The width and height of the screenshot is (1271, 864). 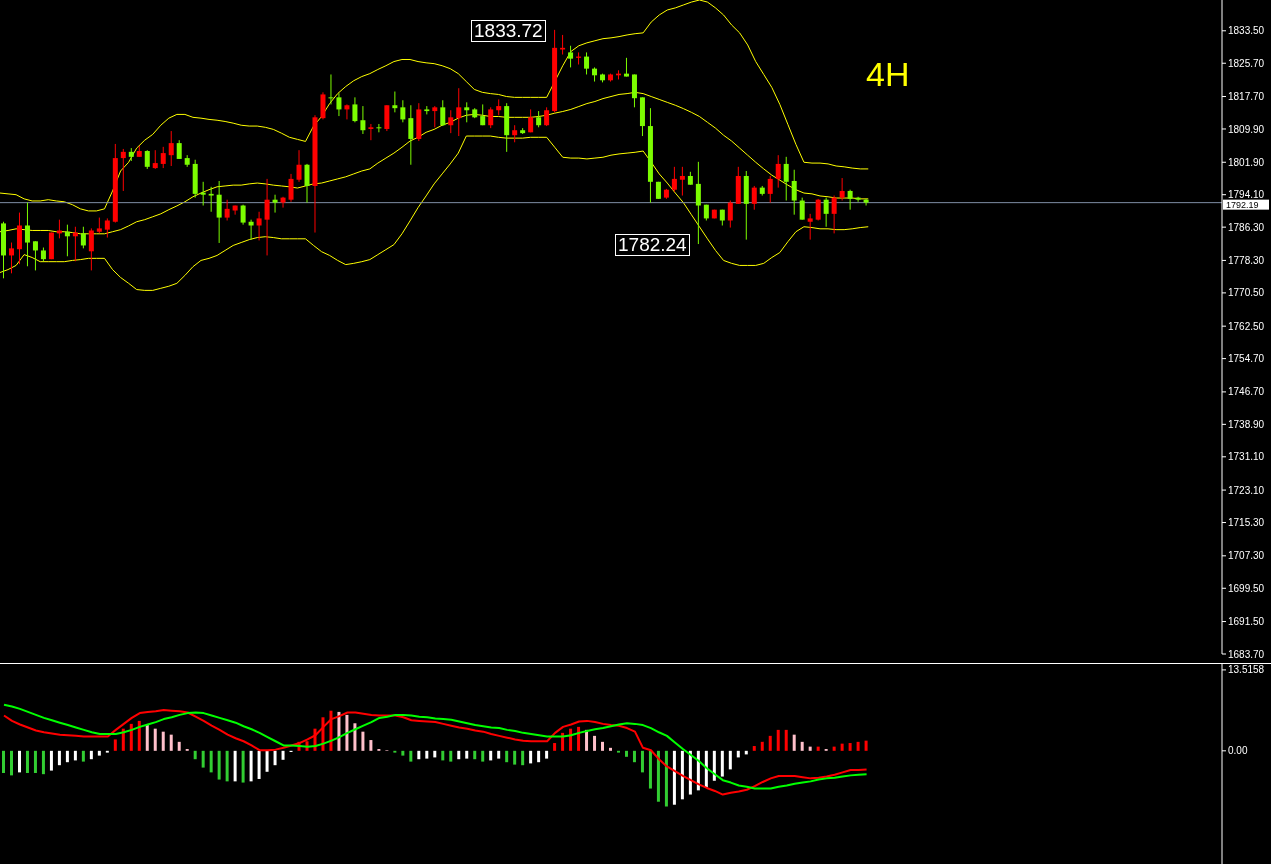 What do you see at coordinates (1238, 751) in the screenshot?
I see `y-tick-label: 0.00` at bounding box center [1238, 751].